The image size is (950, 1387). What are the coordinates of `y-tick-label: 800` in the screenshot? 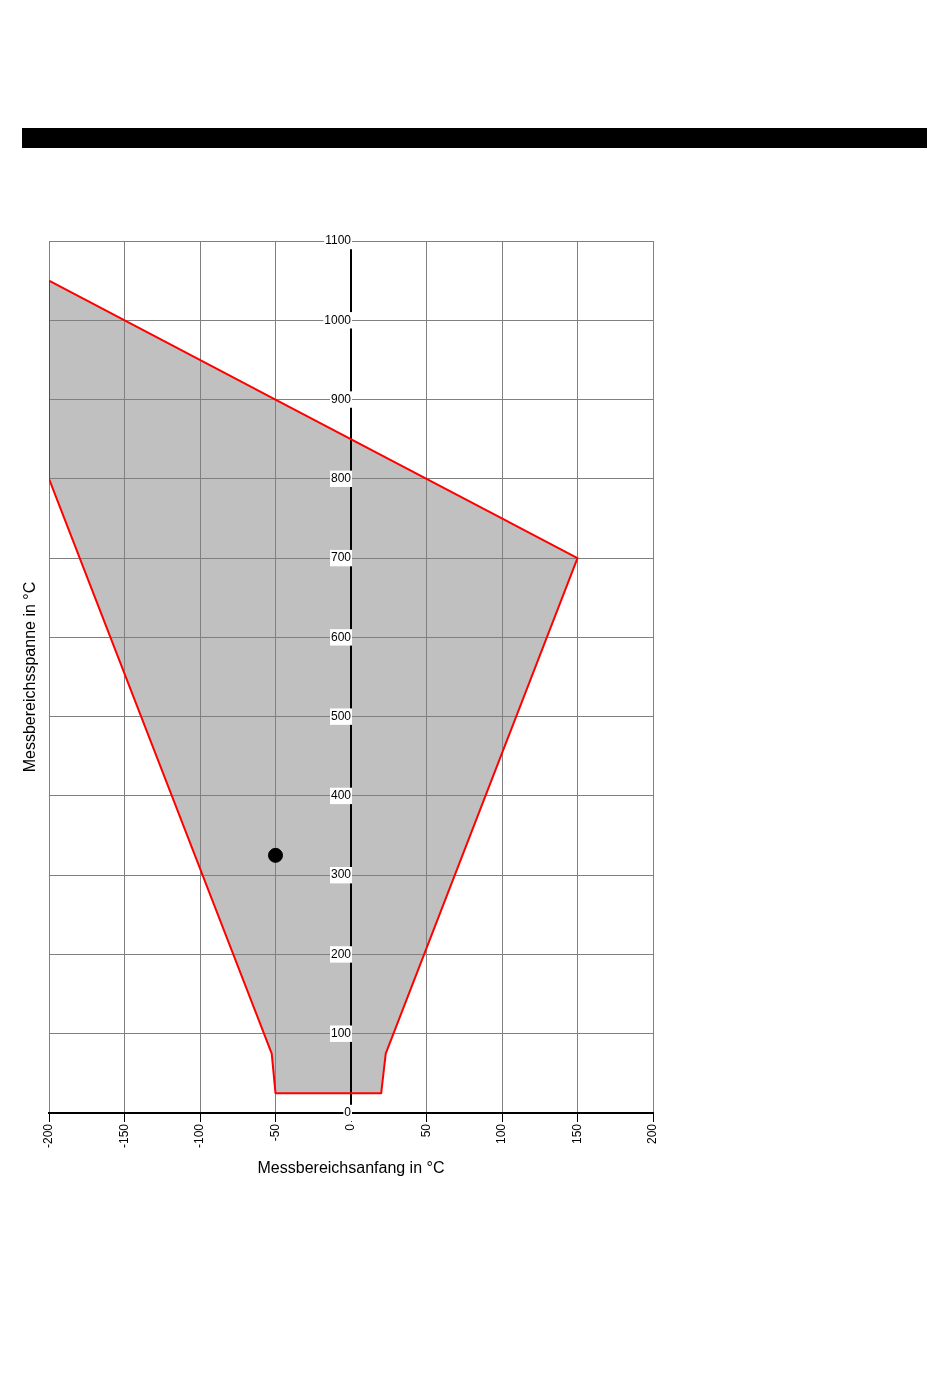 It's located at (341, 478).